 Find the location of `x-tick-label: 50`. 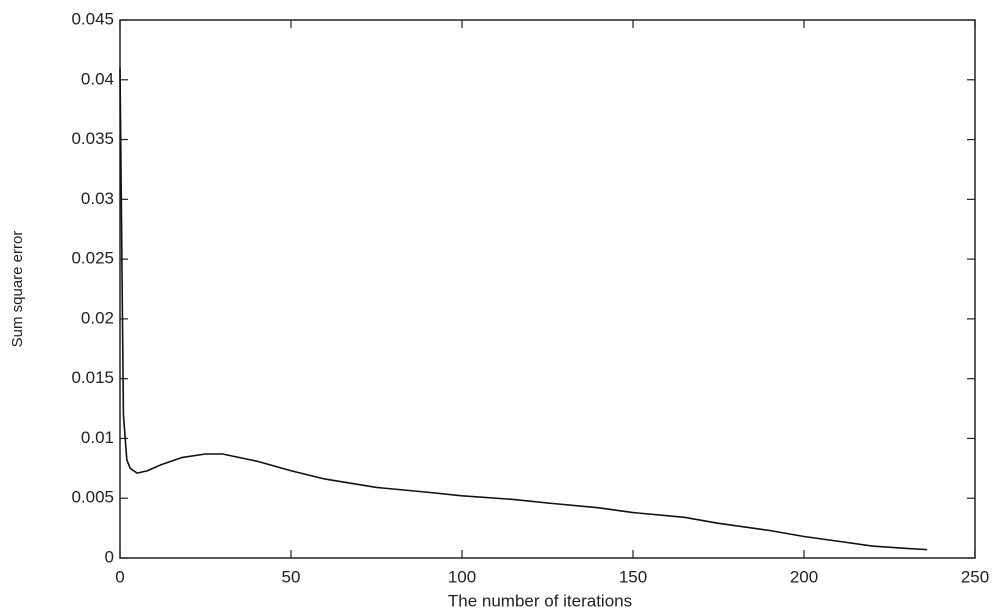

x-tick-label: 50 is located at coordinates (291, 576).